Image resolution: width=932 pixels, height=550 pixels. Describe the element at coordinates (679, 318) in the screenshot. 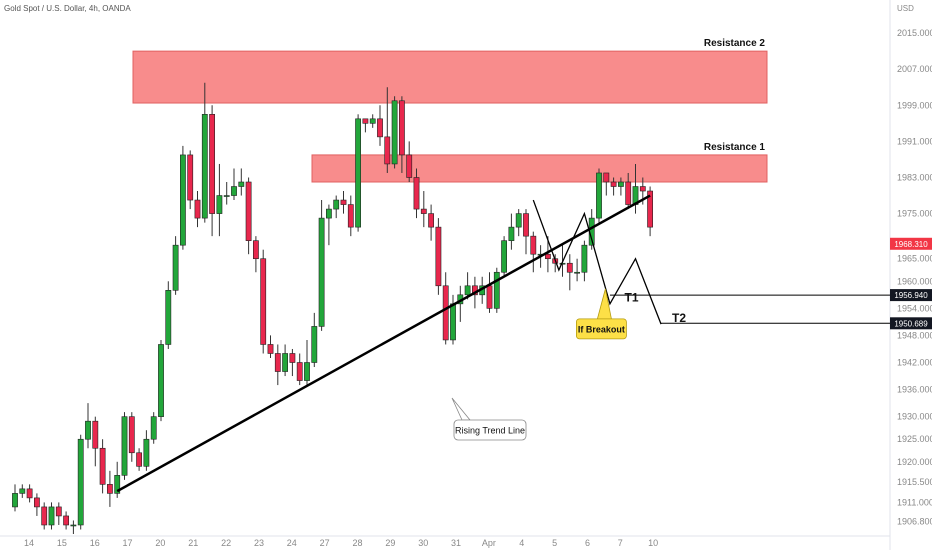

I see `target-label: T2` at that location.